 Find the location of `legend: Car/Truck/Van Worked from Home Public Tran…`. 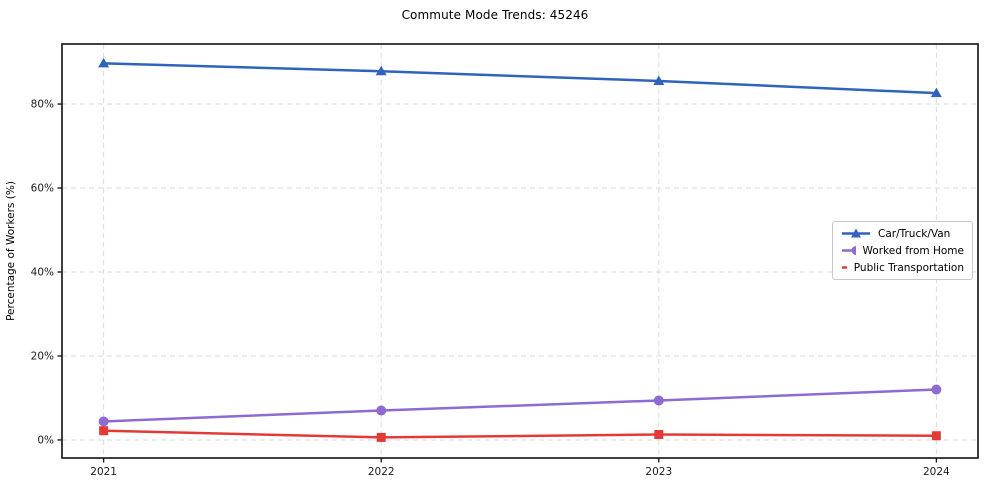

legend: Car/Truck/Van Worked from Home Public Tran… is located at coordinates (902, 250).